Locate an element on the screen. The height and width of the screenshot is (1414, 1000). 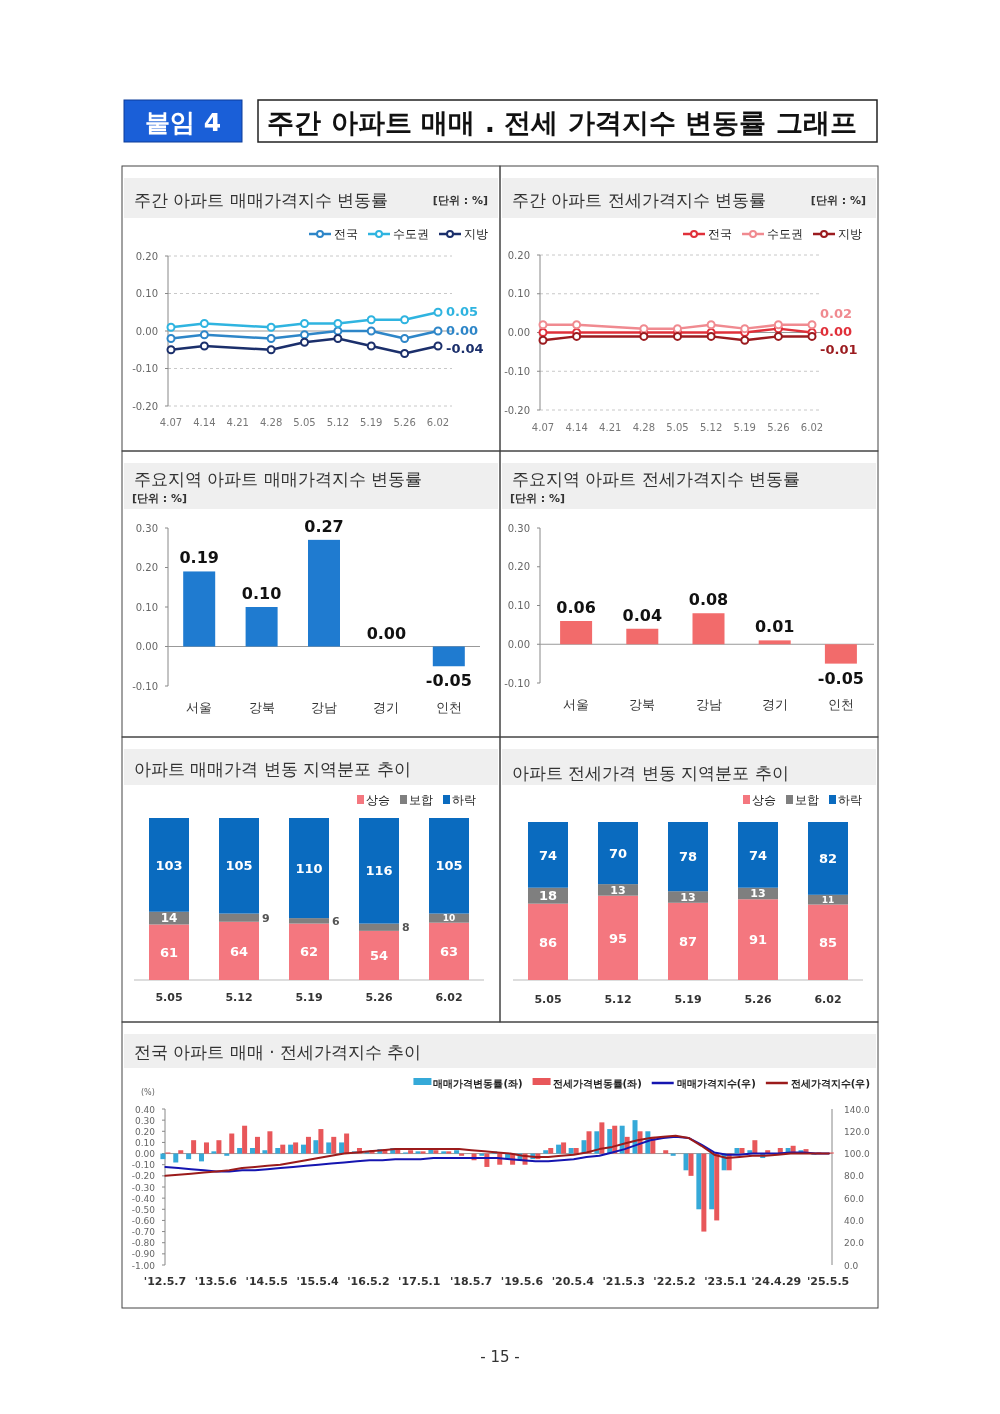
data-label: 0.27 is located at coordinates (324, 526).